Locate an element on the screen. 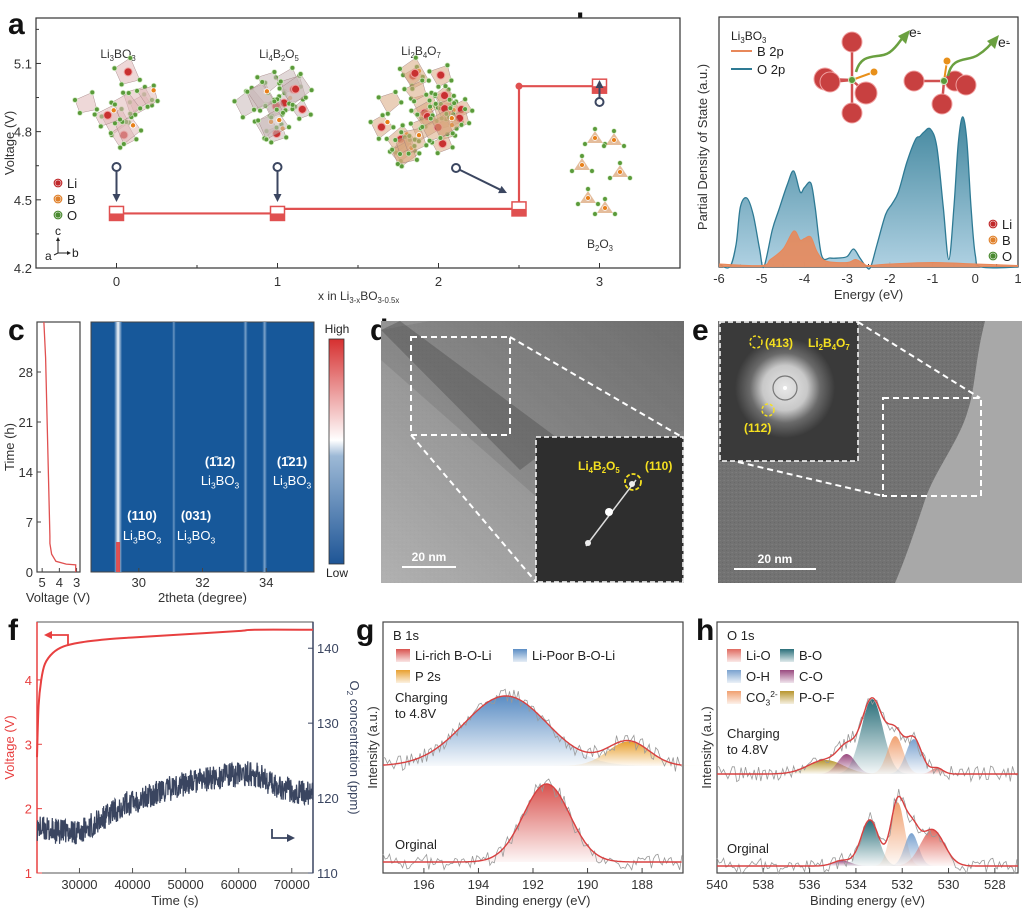  x-tick-label: 60000 is located at coordinates (239, 884).